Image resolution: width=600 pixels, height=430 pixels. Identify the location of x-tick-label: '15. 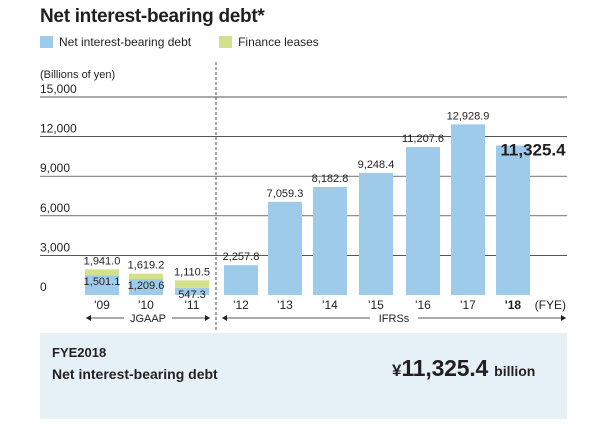
(376, 305).